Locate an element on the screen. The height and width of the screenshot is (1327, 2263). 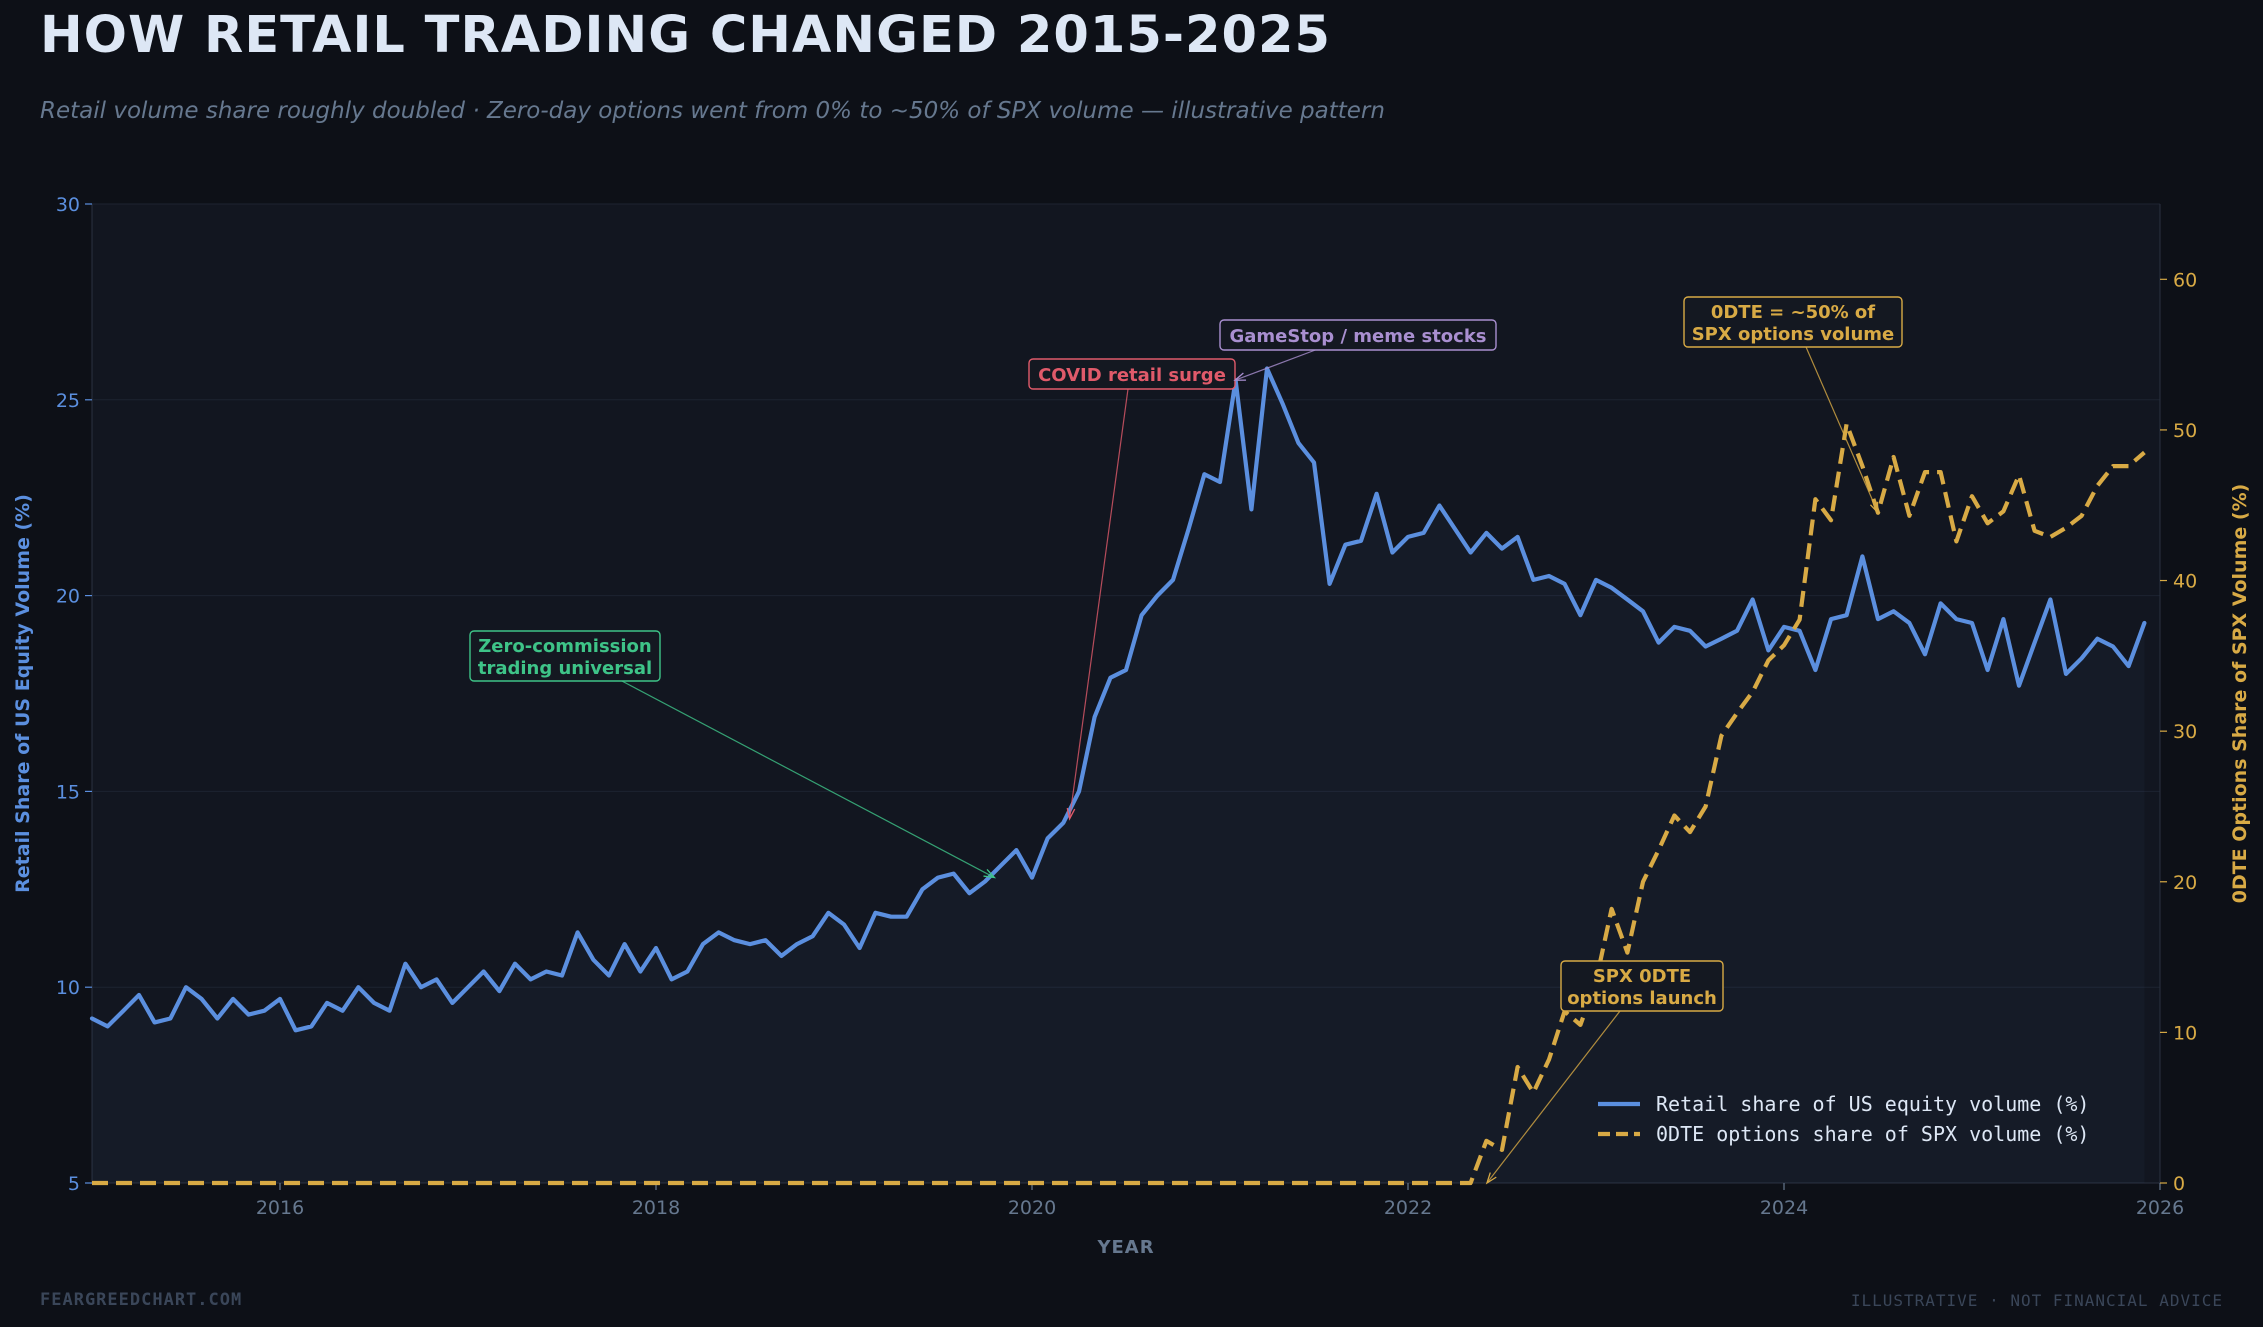
y-tick-label-right: 50 is located at coordinates (2185, 431).